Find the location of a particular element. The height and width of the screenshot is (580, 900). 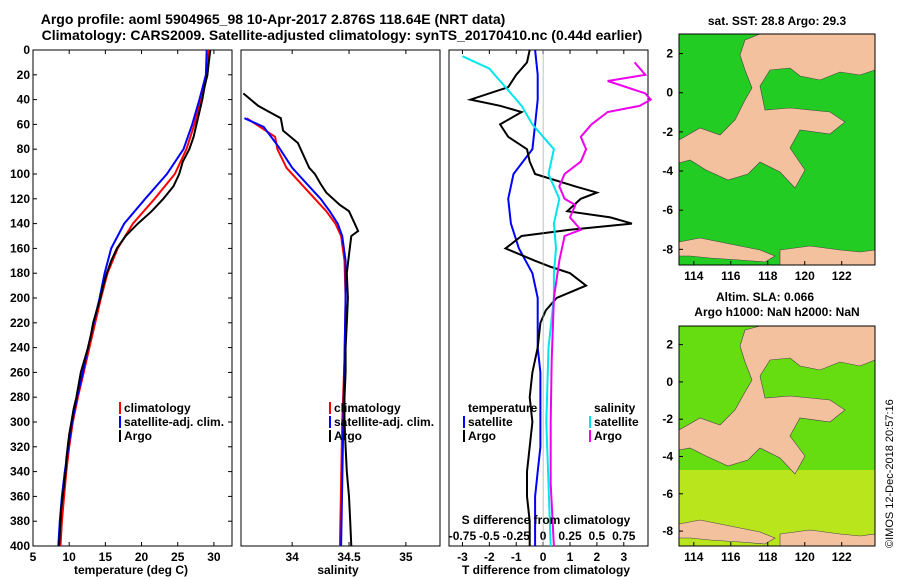

x-tick-label: 15 is located at coordinates (106, 557).